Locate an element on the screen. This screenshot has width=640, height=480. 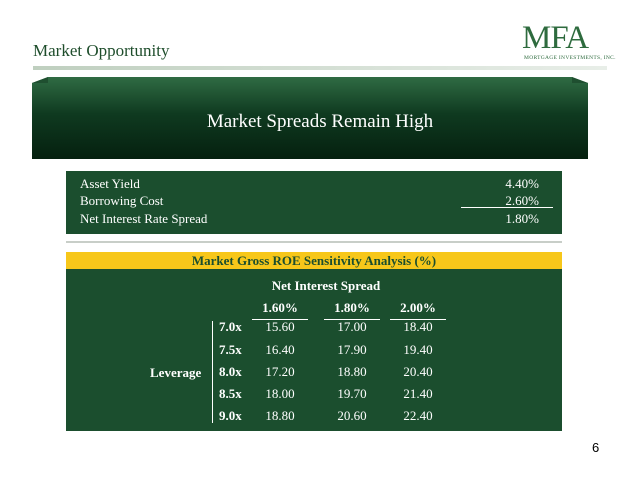
logo-tagline: MORTGAGE INVESTMENTS, INC. is located at coordinates (570, 58).